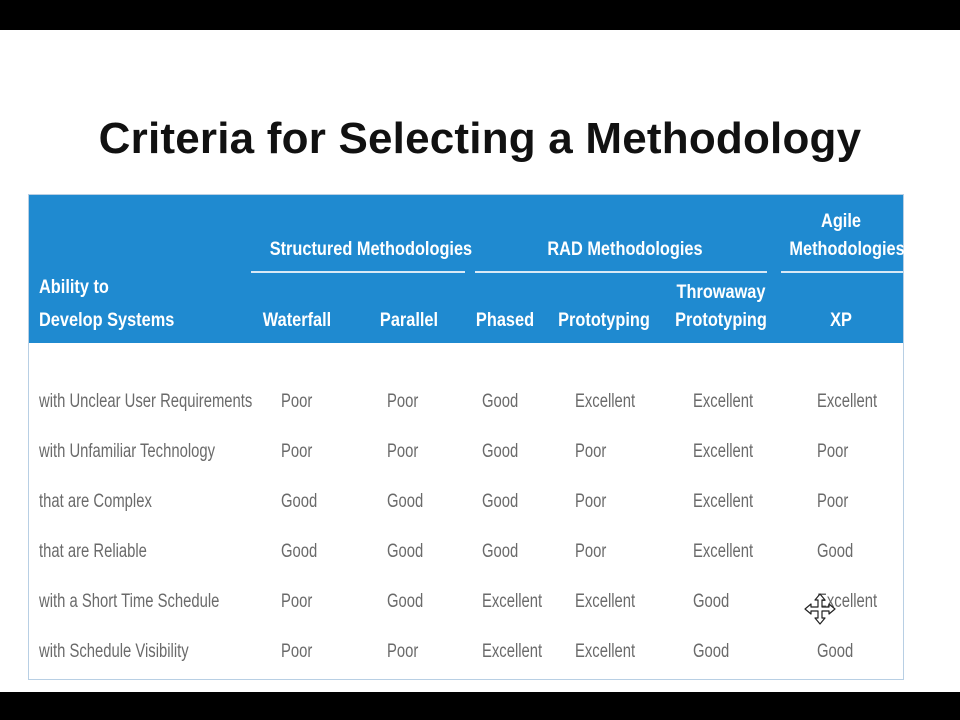 The width and height of the screenshot is (960, 720). I want to click on group-structured-rule, so click(358, 272).